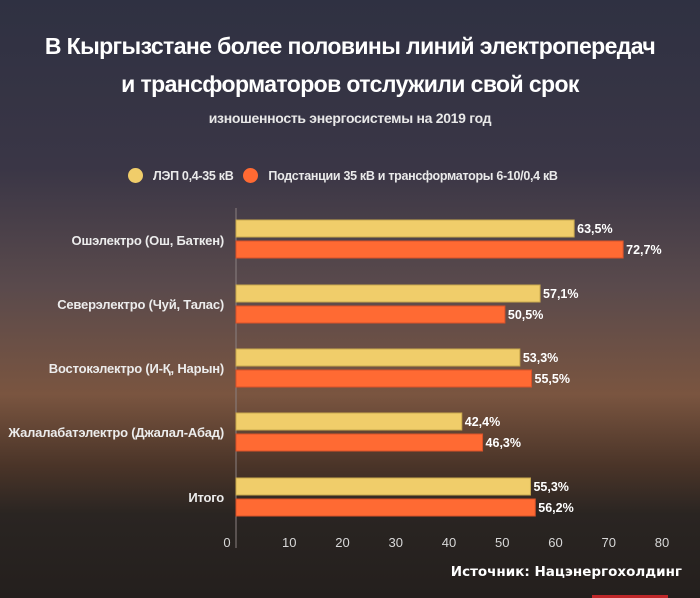 The image size is (700, 598). Describe the element at coordinates (566, 572) in the screenshot. I see `source-note: Источник: Нацэнергохолдинг` at that location.